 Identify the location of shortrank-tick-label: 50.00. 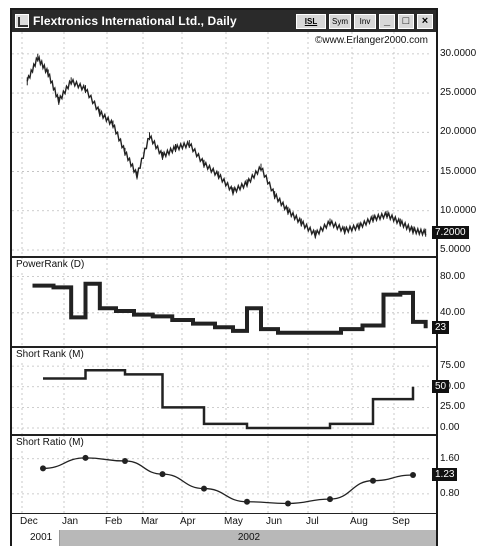
(453, 386).